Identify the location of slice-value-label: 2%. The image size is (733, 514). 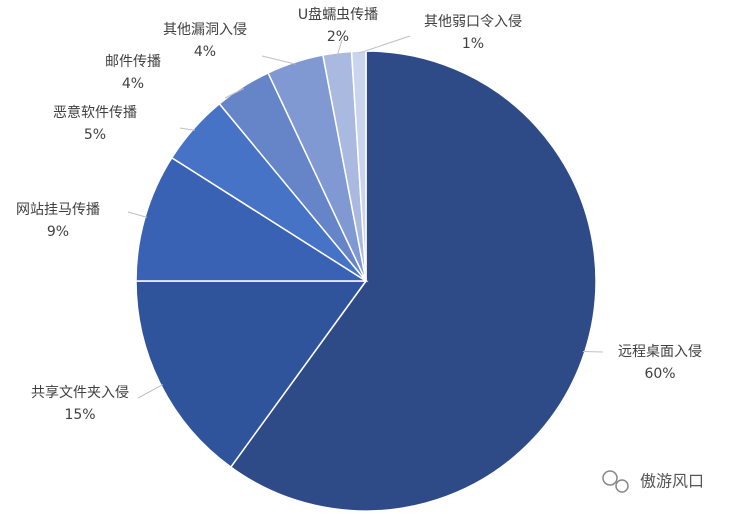
(338, 37).